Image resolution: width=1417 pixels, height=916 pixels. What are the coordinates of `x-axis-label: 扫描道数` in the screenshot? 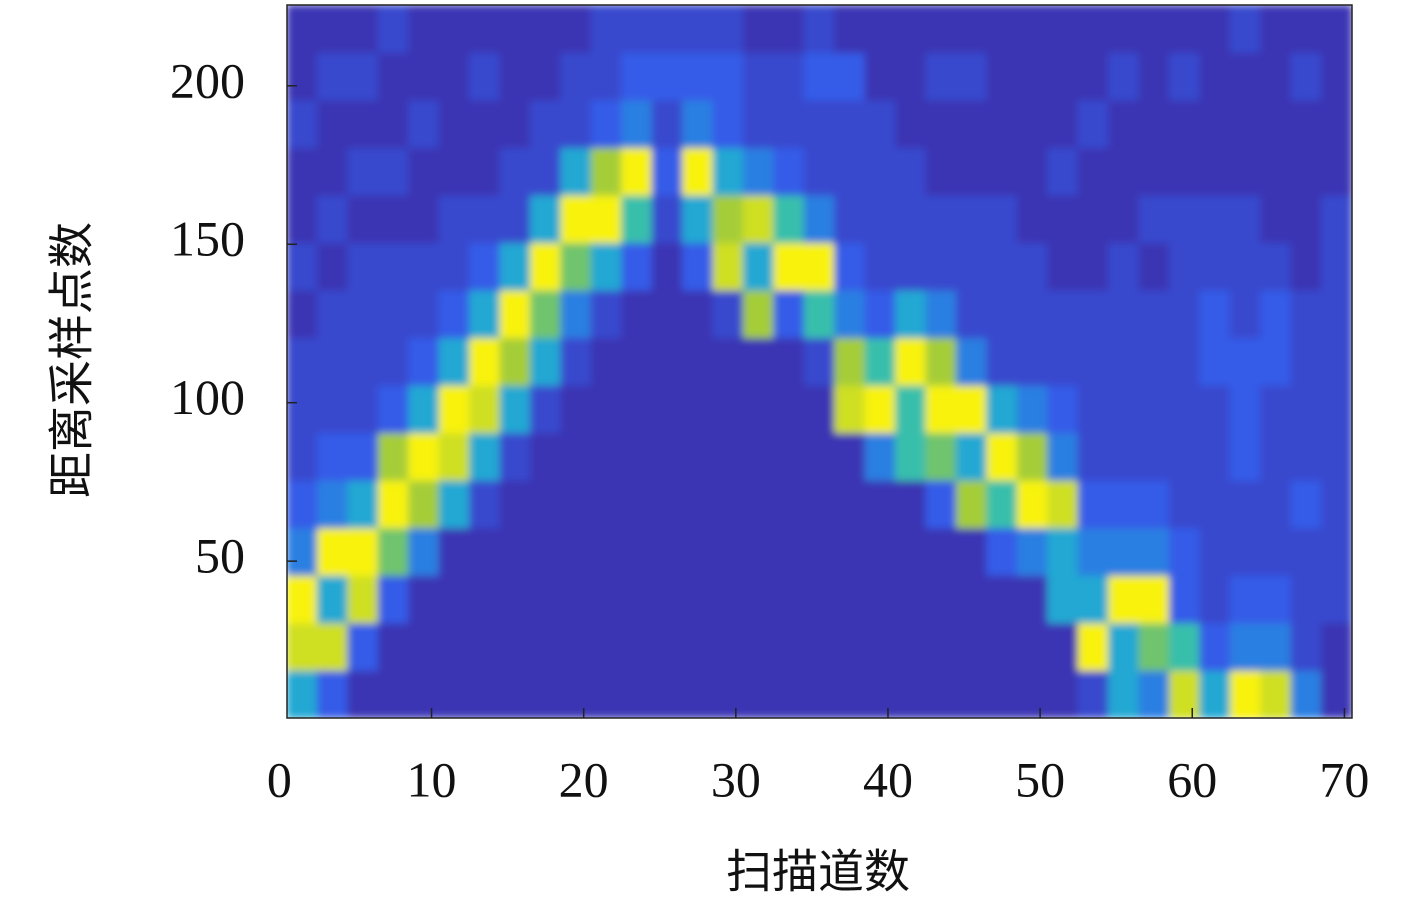 It's located at (818, 872).